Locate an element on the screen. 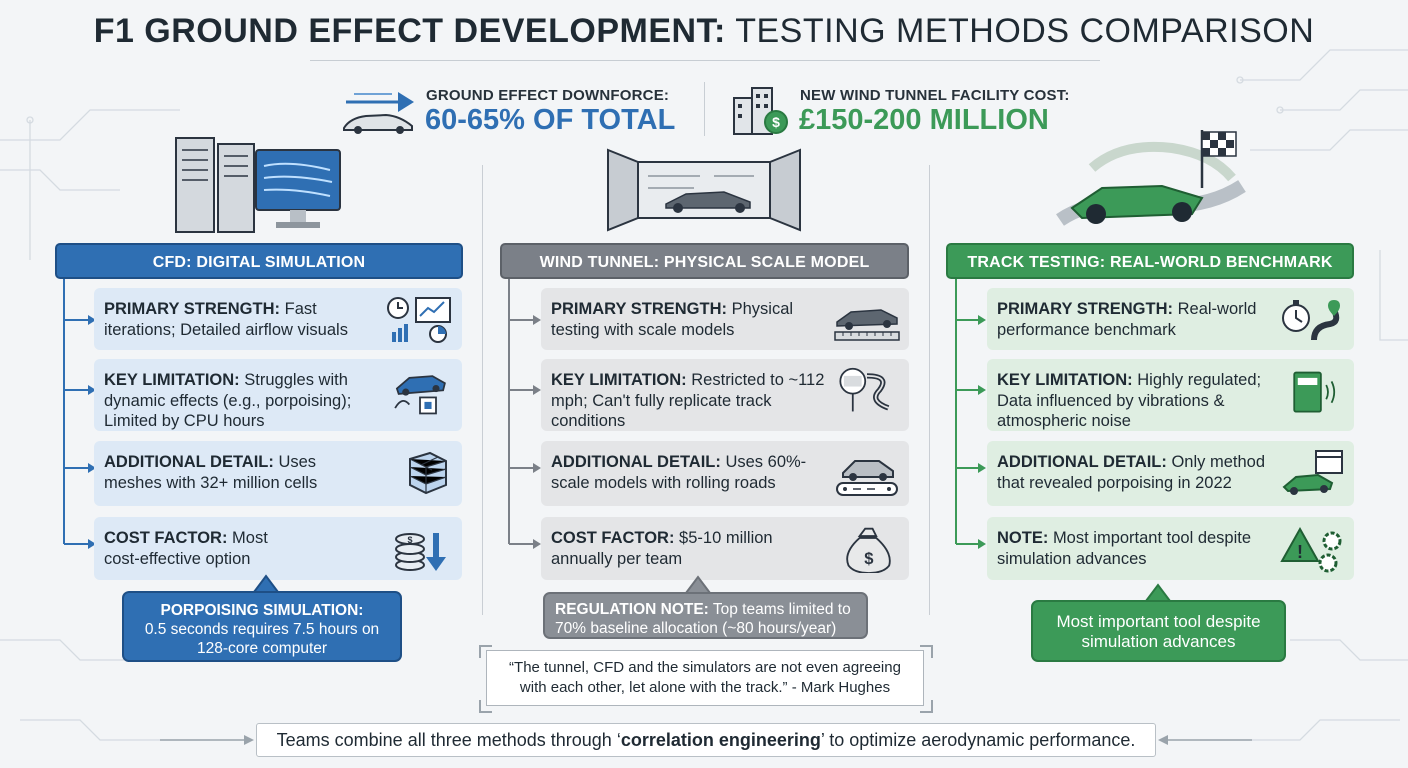  rolling-road-icon is located at coordinates (867, 478).